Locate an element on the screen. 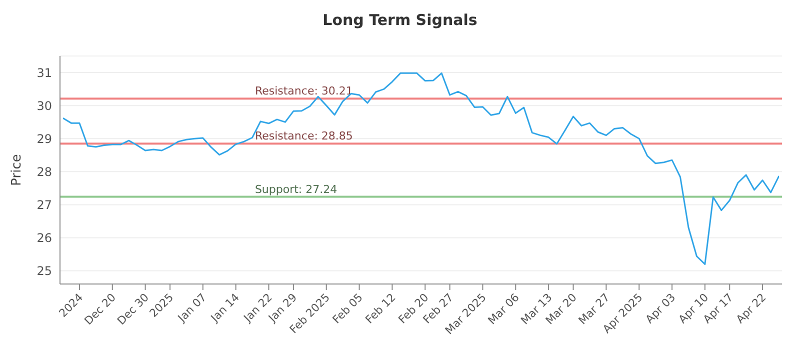 Image resolution: width=800 pixels, height=350 pixels. y-axis-title: Price is located at coordinates (17, 170).